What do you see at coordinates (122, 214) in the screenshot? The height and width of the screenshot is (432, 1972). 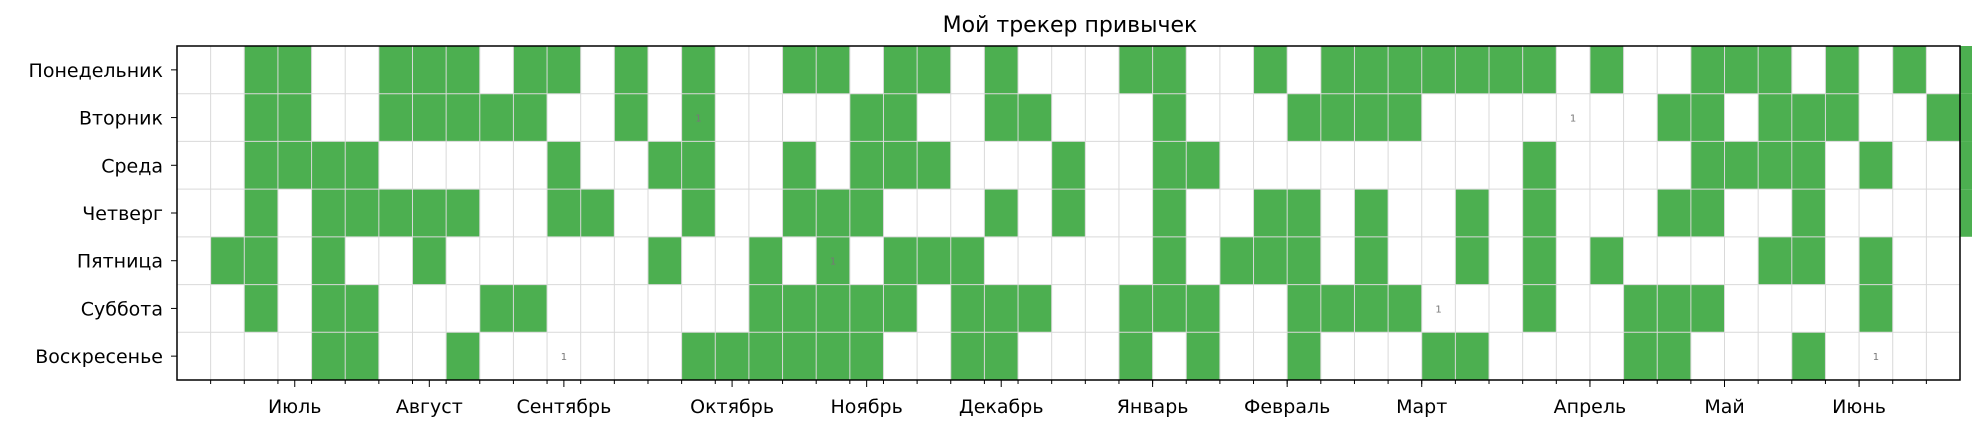 I see `y-tick-label: Четверг` at bounding box center [122, 214].